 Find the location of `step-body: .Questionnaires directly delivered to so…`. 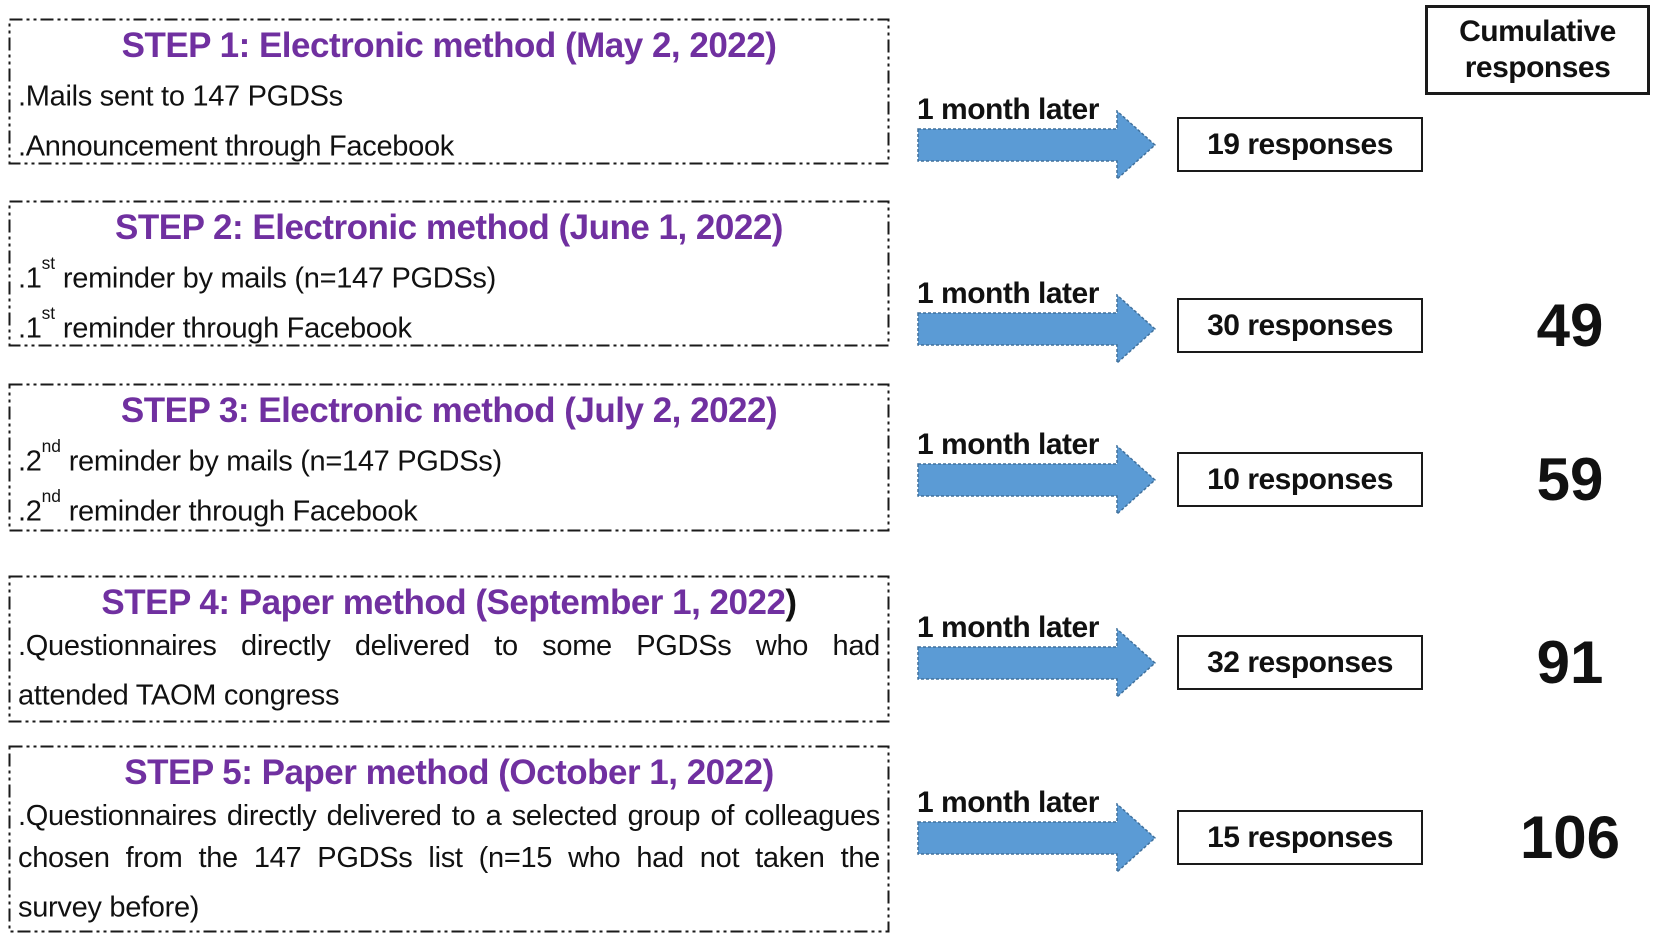

step-body: .Questionnaires directly delivered to so… is located at coordinates (449, 671).